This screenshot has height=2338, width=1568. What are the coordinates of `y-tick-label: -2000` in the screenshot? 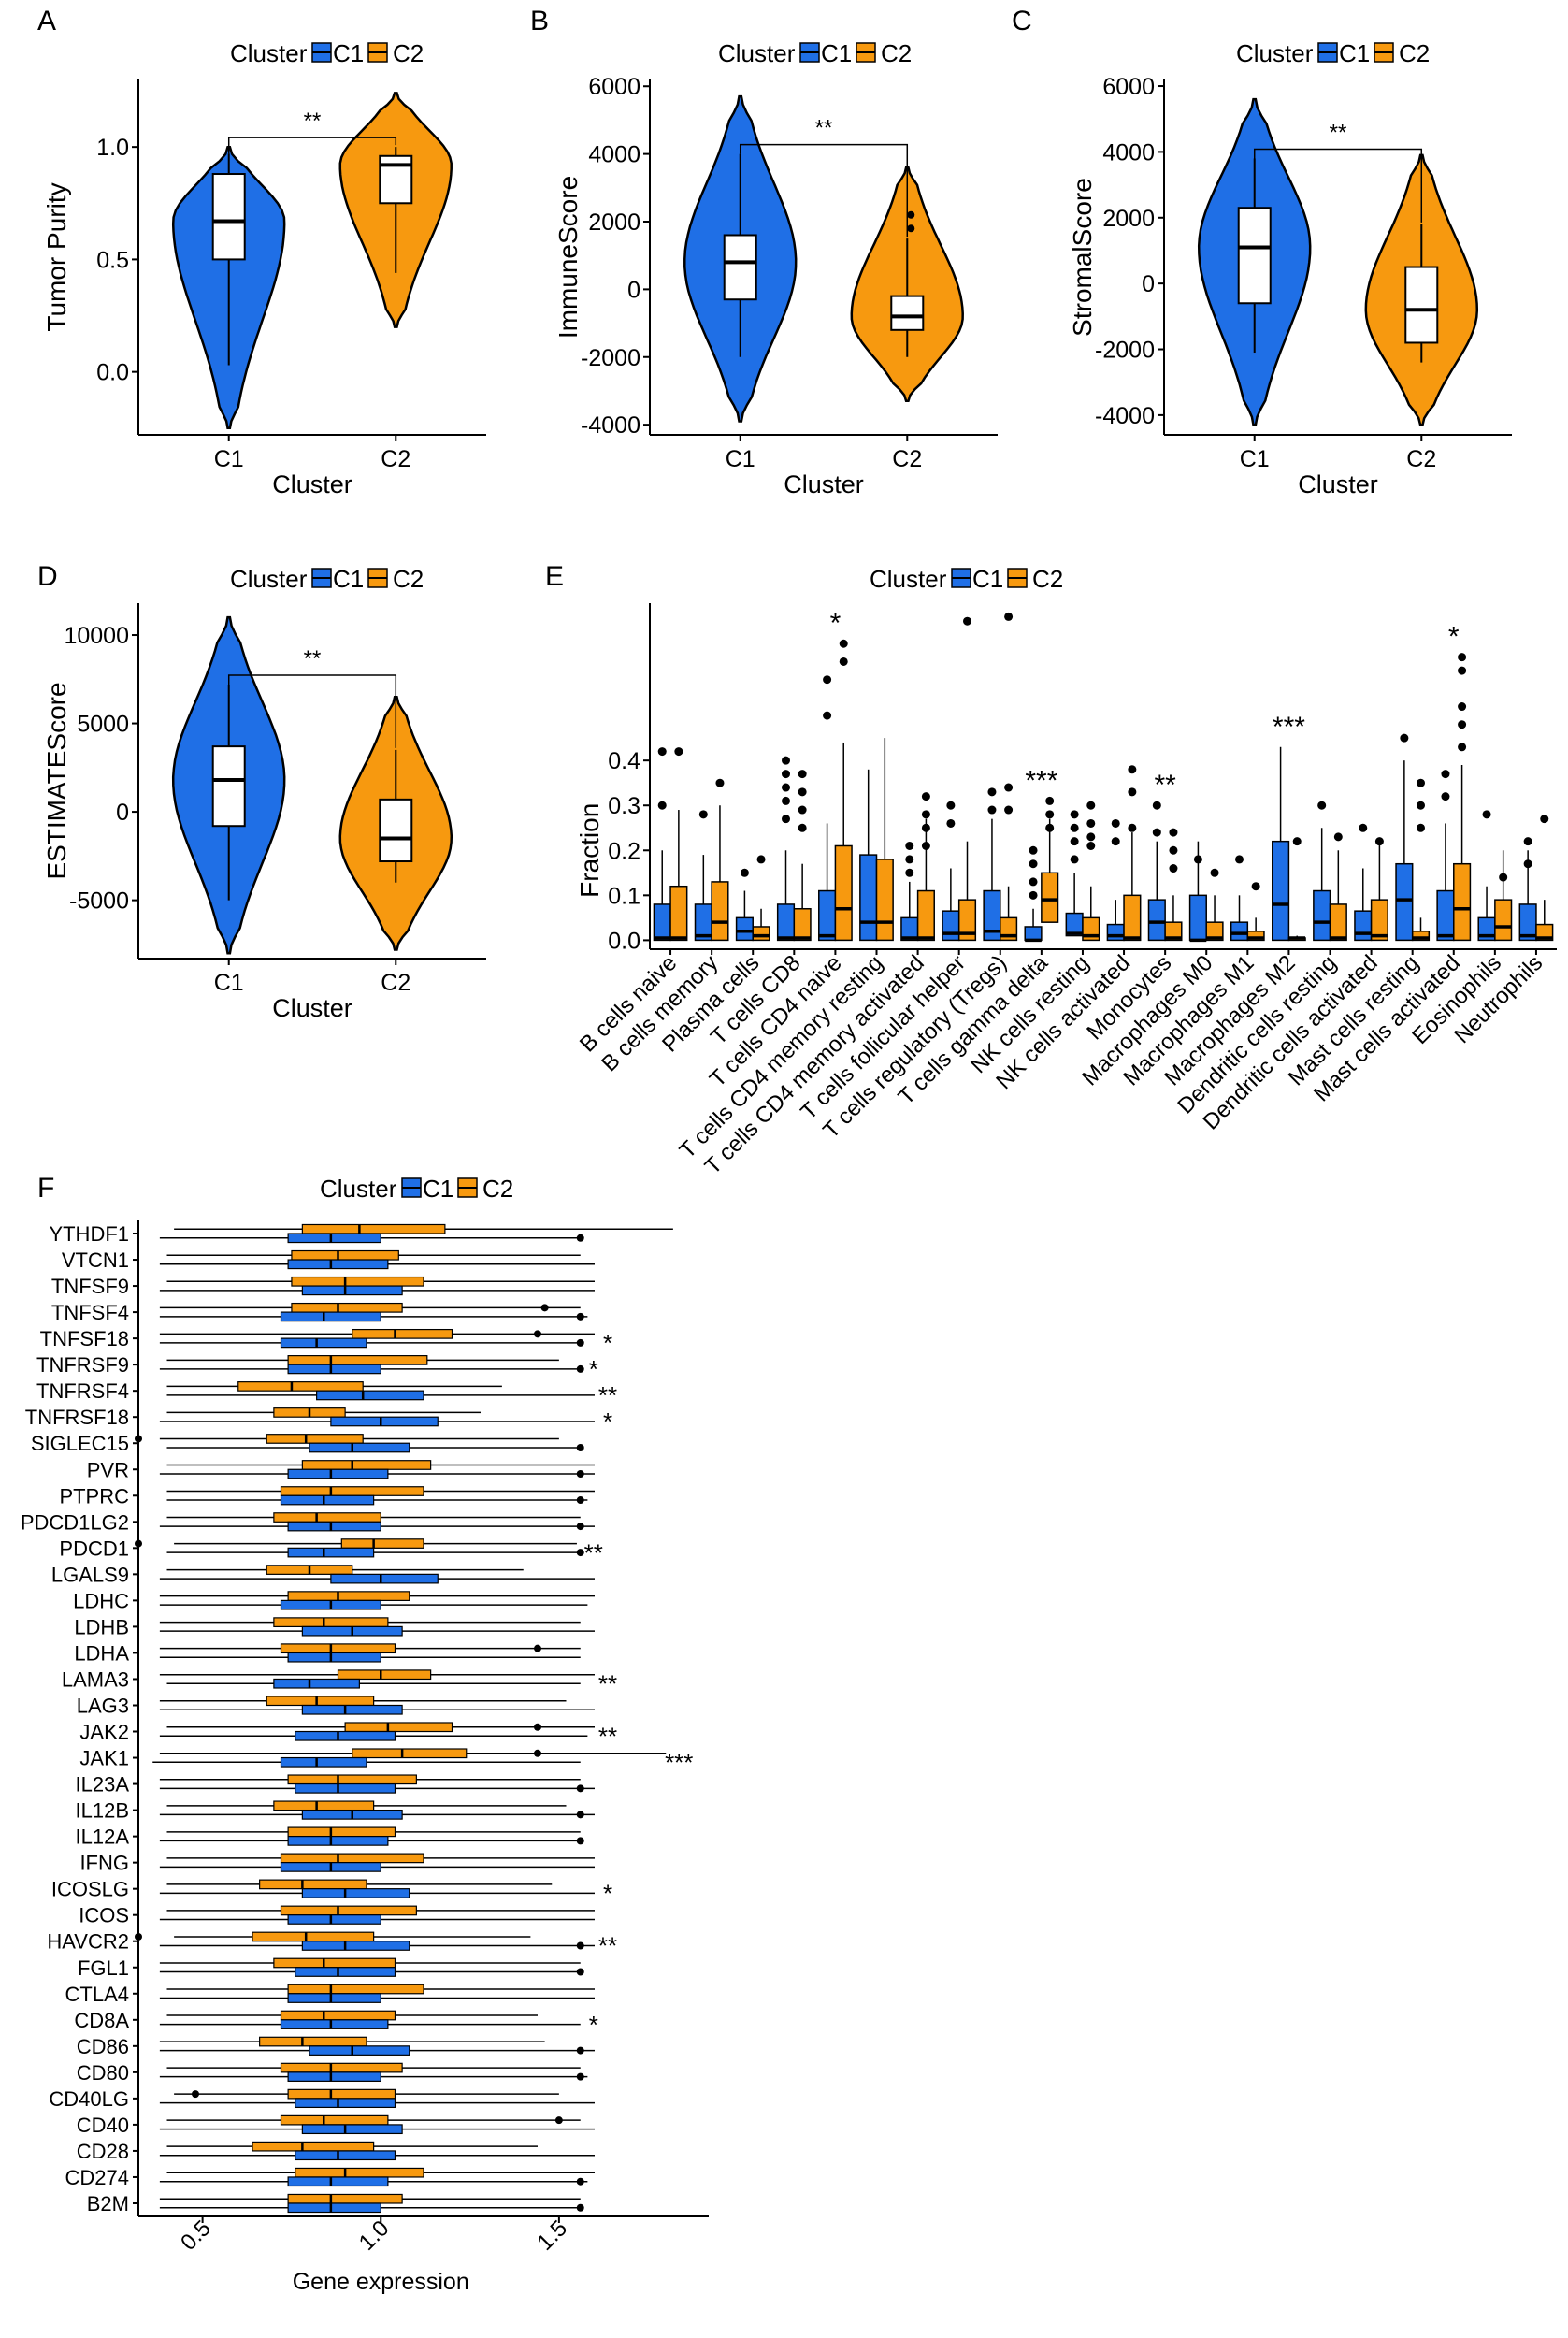 It's located at (1125, 351).